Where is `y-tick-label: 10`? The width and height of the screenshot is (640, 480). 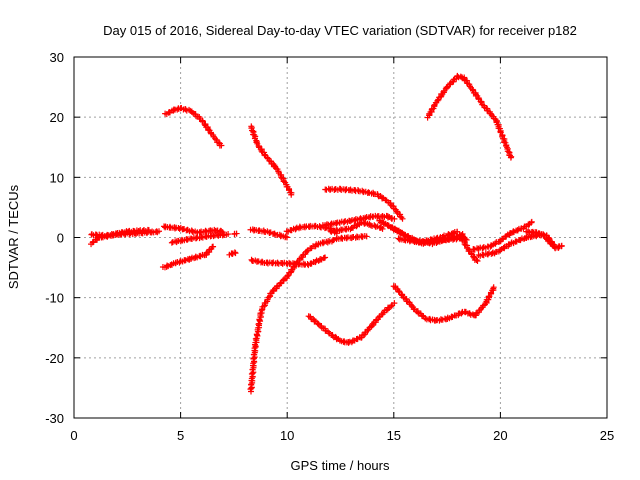
y-tick-label: 10 is located at coordinates (57, 177).